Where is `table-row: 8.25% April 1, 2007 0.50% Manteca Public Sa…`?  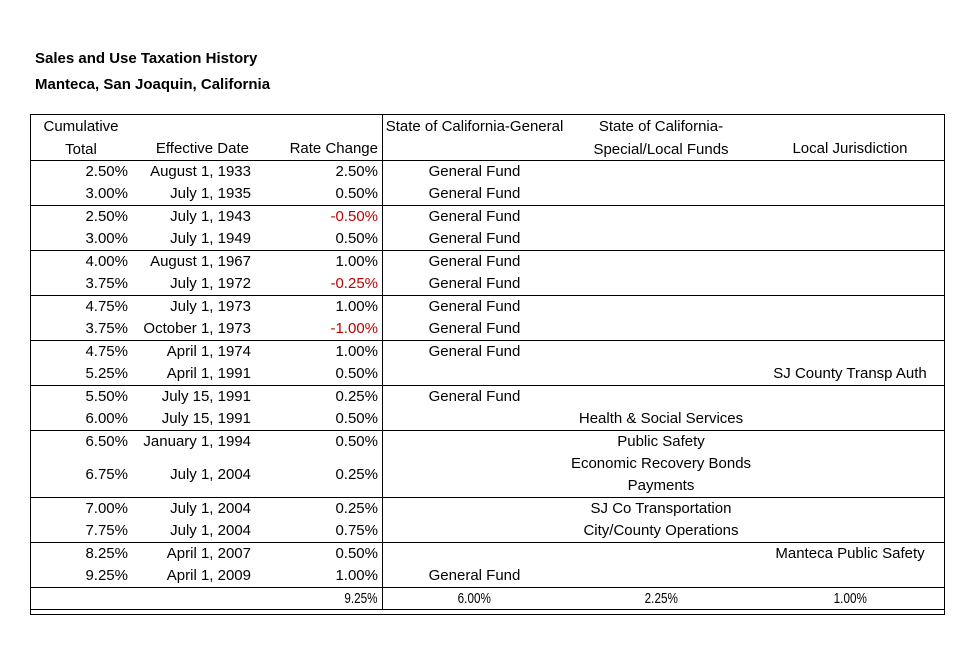
table-row: 8.25% April 1, 2007 0.50% Manteca Public Sa… is located at coordinates (487, 554).